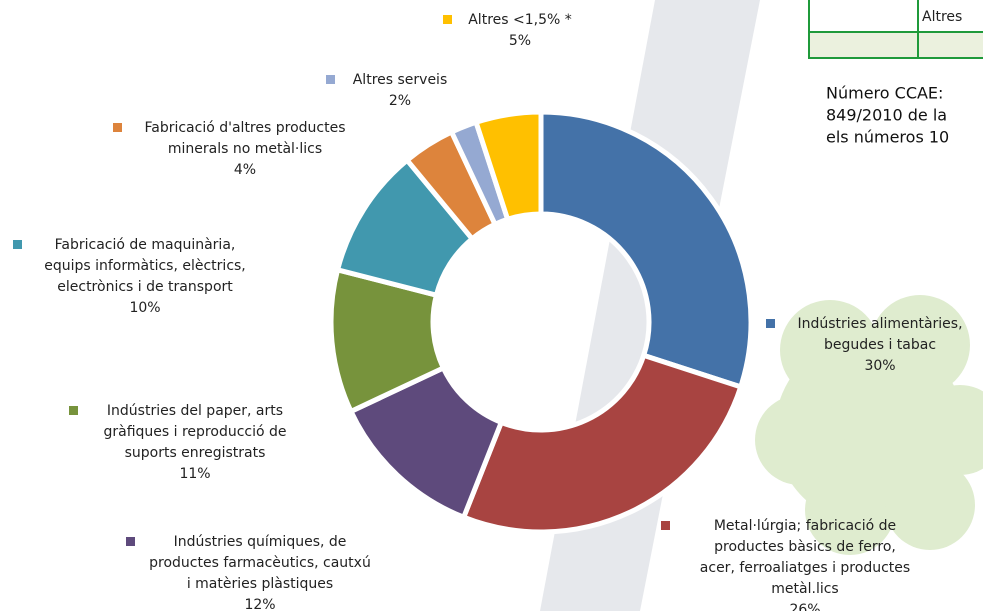  What do you see at coordinates (259, 604) in the screenshot?
I see `value-label: 12%` at bounding box center [259, 604].